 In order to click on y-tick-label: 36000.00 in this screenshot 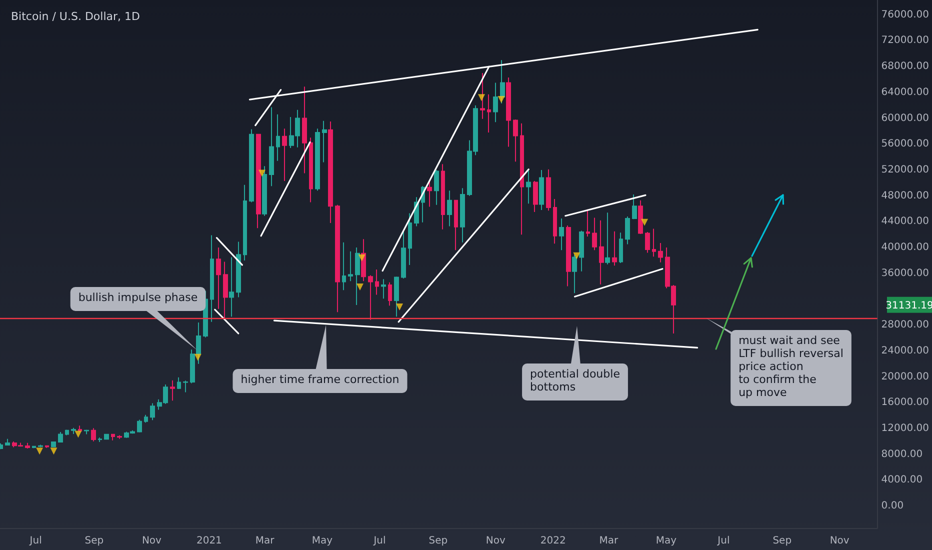, I will do `click(905, 273)`.